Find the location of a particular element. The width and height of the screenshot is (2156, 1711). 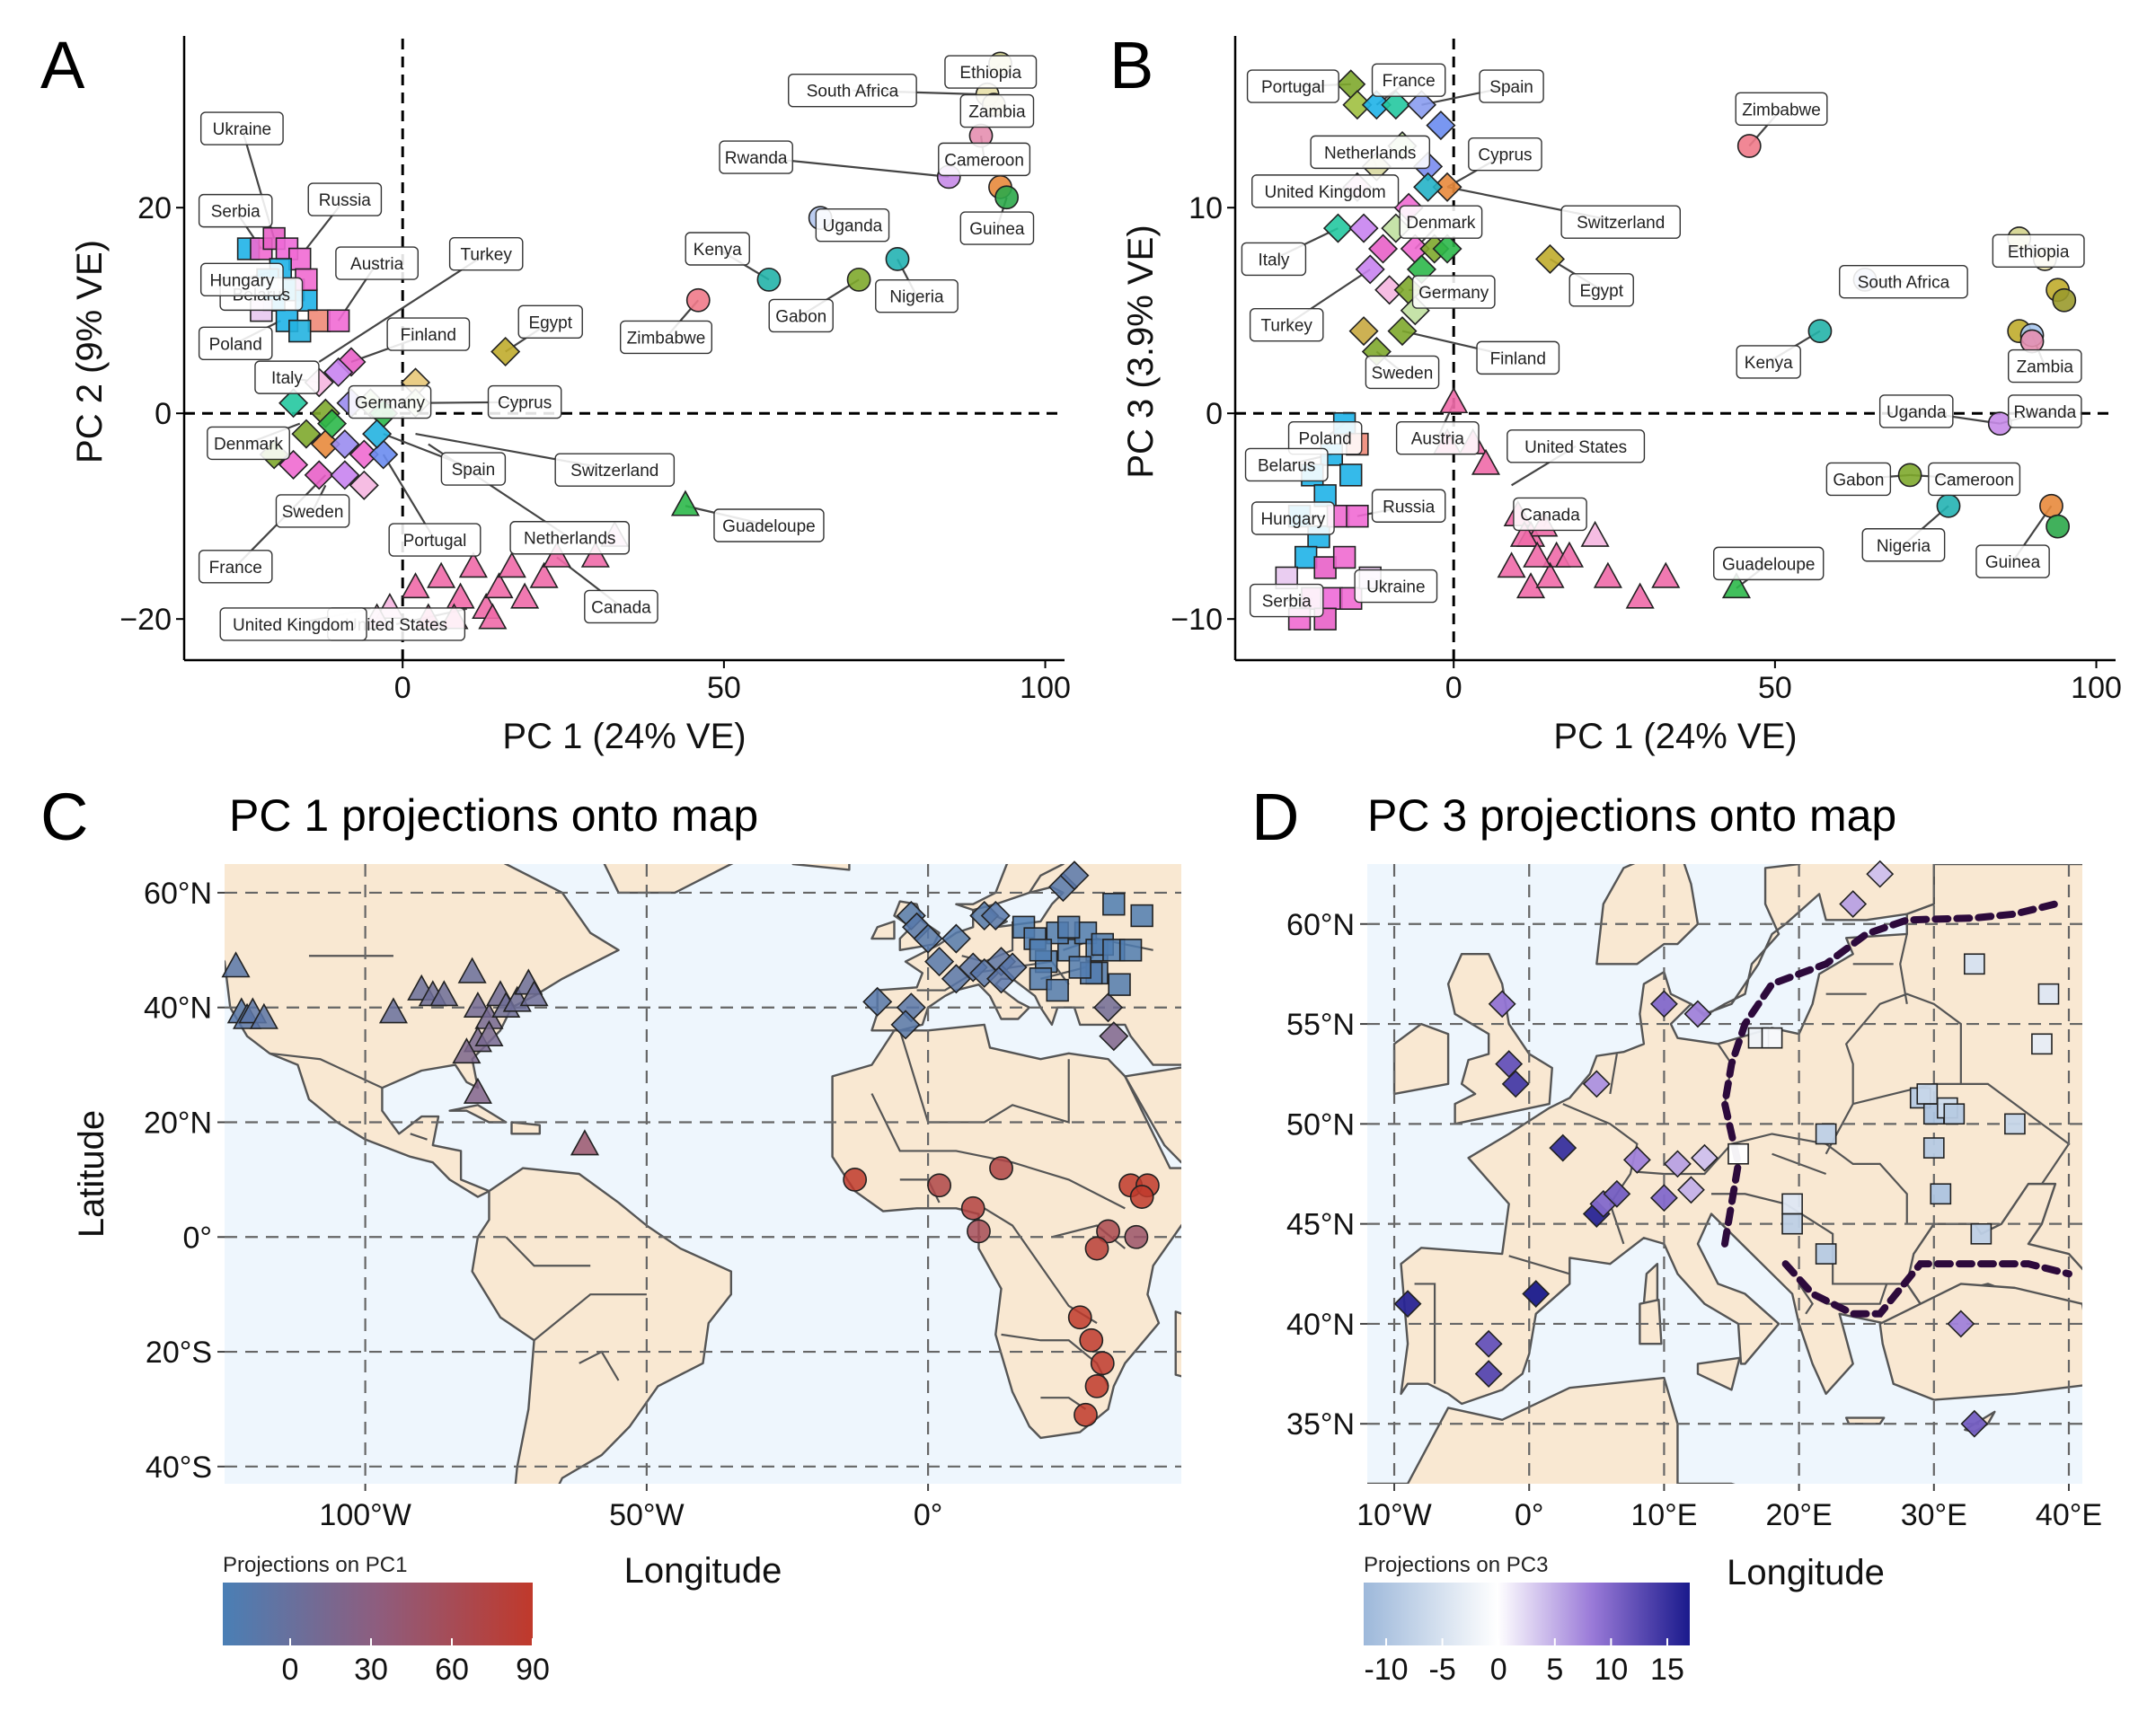

country-label: United Kingdom is located at coordinates (293, 625).